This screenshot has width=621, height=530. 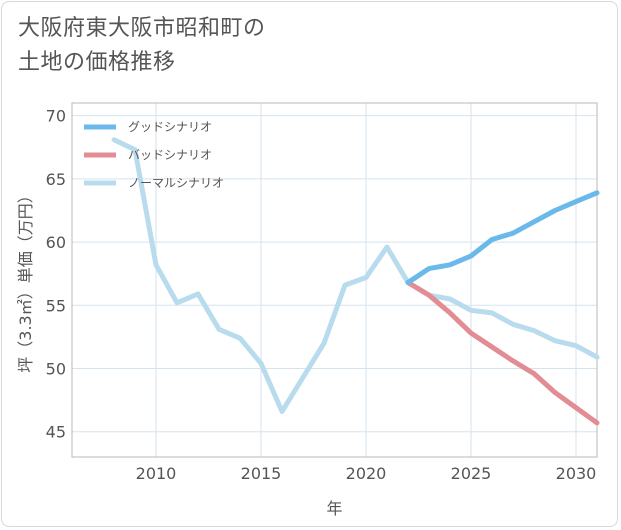 What do you see at coordinates (156, 473) in the screenshot?
I see `x-tick-label: 2010` at bounding box center [156, 473].